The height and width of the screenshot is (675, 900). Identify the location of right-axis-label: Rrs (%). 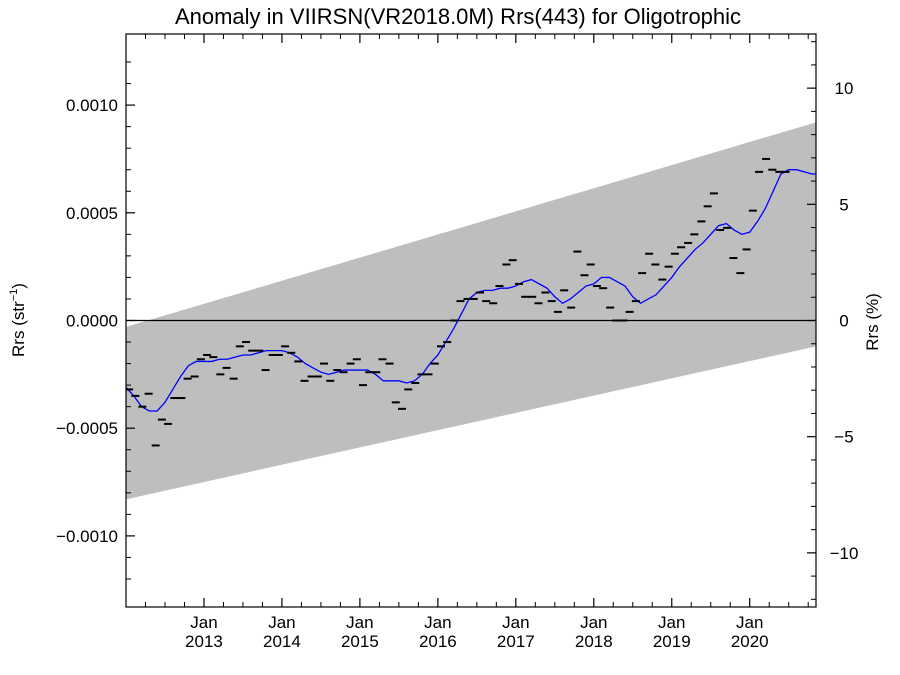
(872, 322).